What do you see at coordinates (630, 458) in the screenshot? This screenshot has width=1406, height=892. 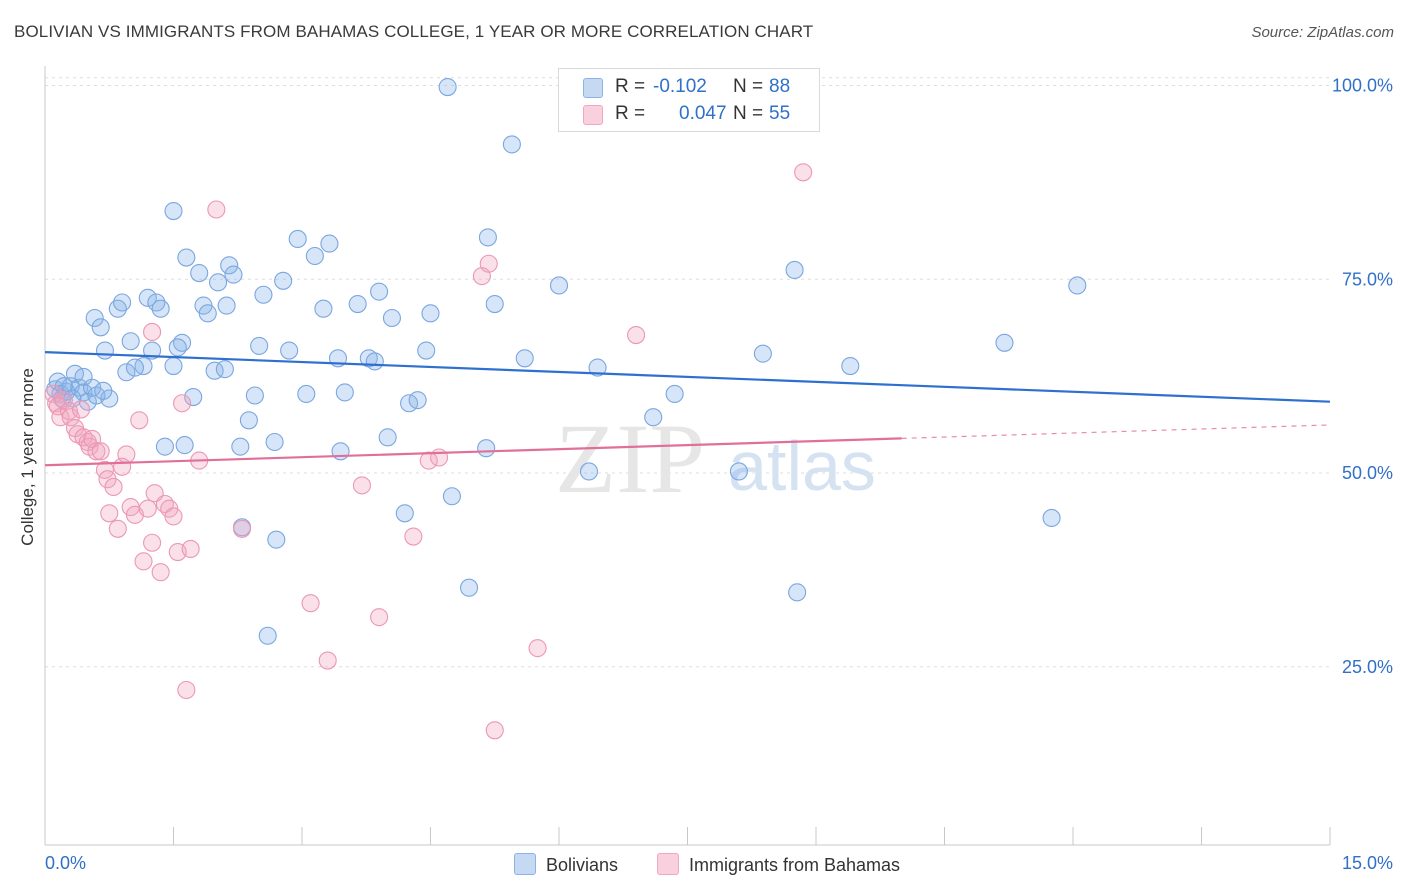 I see `watermark-zip: ZIP` at bounding box center [630, 458].